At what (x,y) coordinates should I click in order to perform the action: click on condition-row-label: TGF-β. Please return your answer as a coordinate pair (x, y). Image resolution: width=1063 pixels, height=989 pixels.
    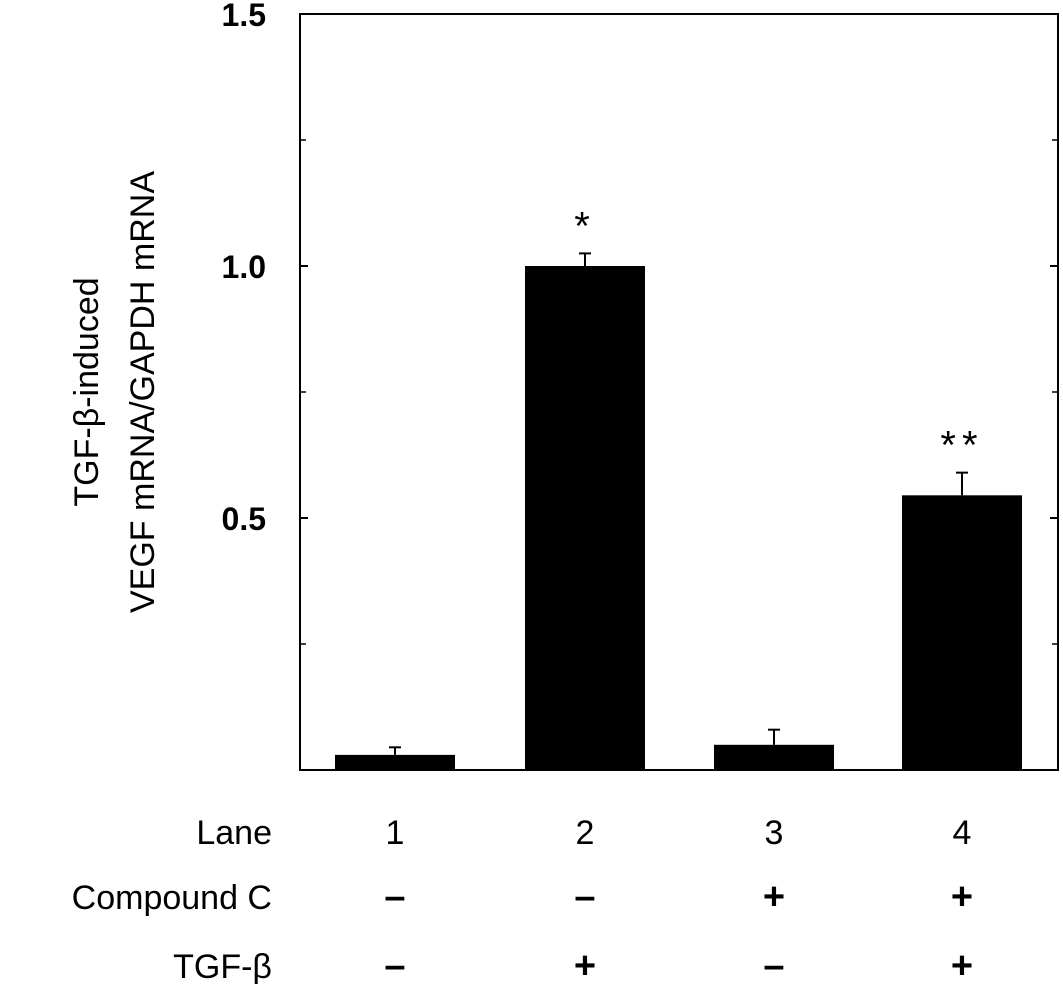
    Looking at the image, I should click on (222, 966).